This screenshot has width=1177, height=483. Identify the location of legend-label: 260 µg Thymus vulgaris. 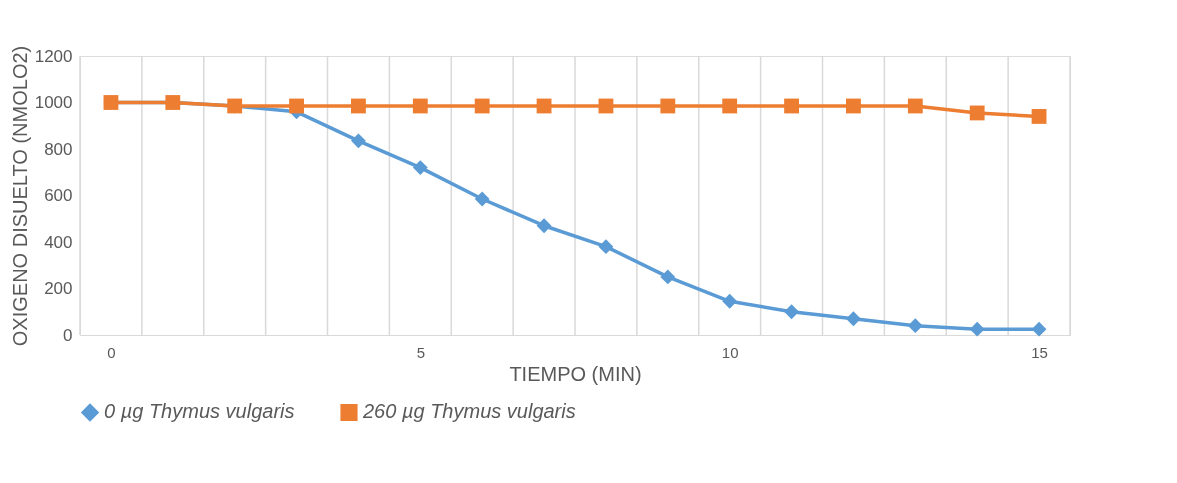
(469, 411).